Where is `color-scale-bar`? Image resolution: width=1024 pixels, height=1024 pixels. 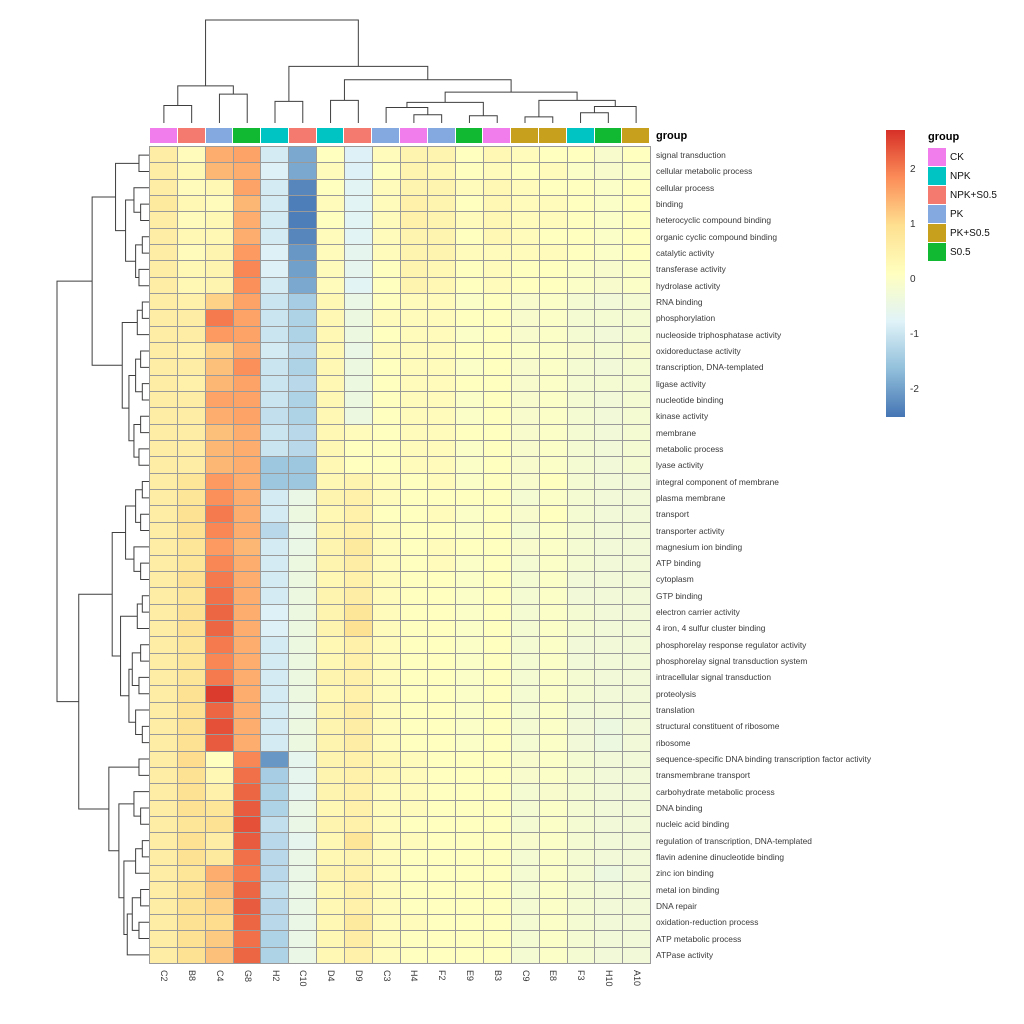
color-scale-bar is located at coordinates (895, 273).